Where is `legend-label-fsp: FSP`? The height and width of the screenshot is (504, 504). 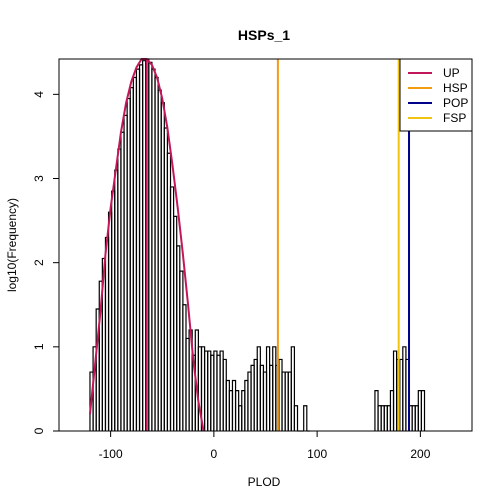
legend-label-fsp: FSP is located at coordinates (454, 118).